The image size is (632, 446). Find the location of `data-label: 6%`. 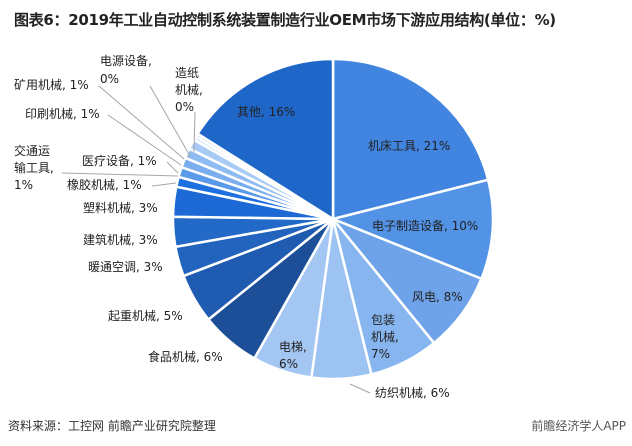

data-label: 6% is located at coordinates (288, 364).